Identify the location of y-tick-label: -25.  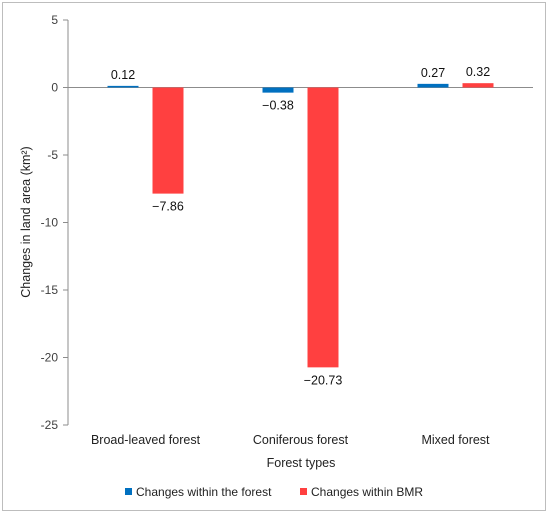
(50, 425).